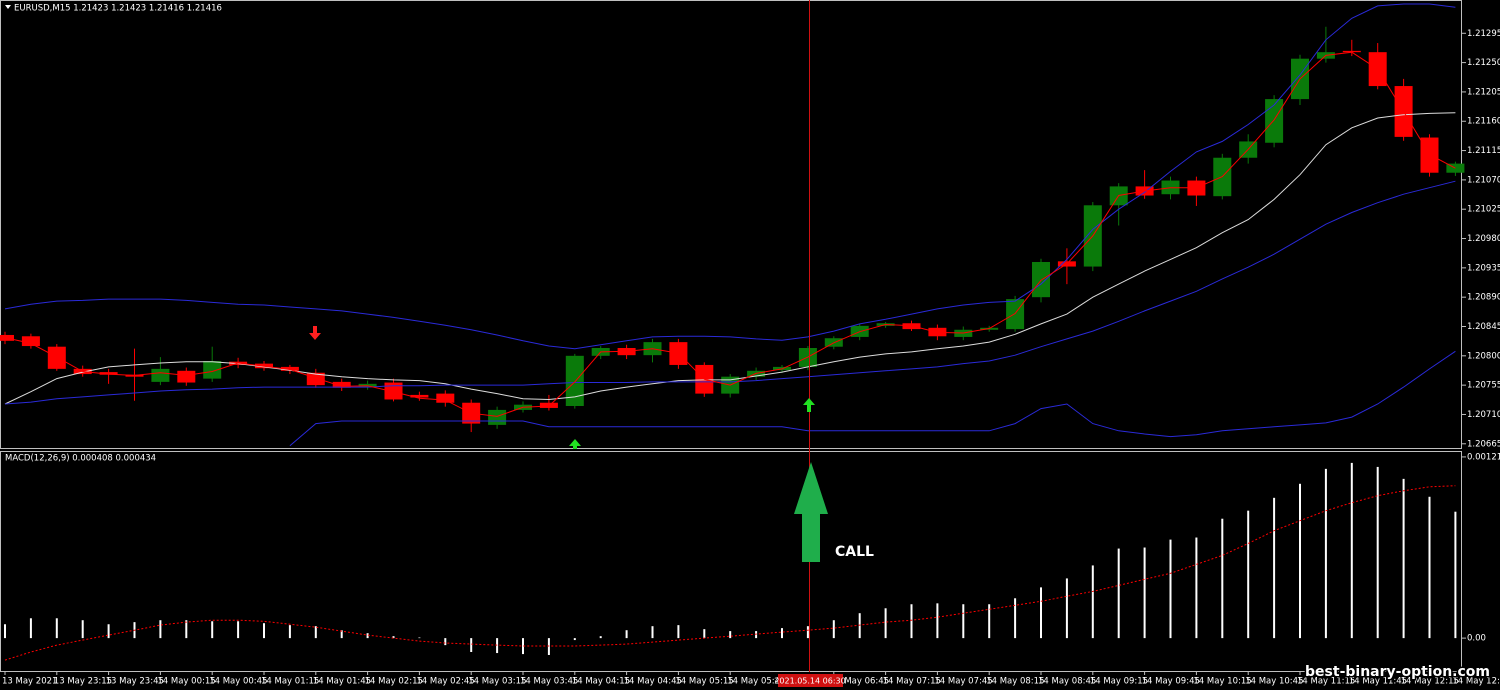 The image size is (1500, 690). I want to click on y-tick-label: 1.20710, so click(1483, 415).